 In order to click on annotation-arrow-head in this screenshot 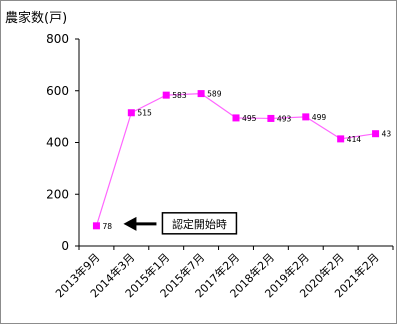, I will do `click(130, 223)`.